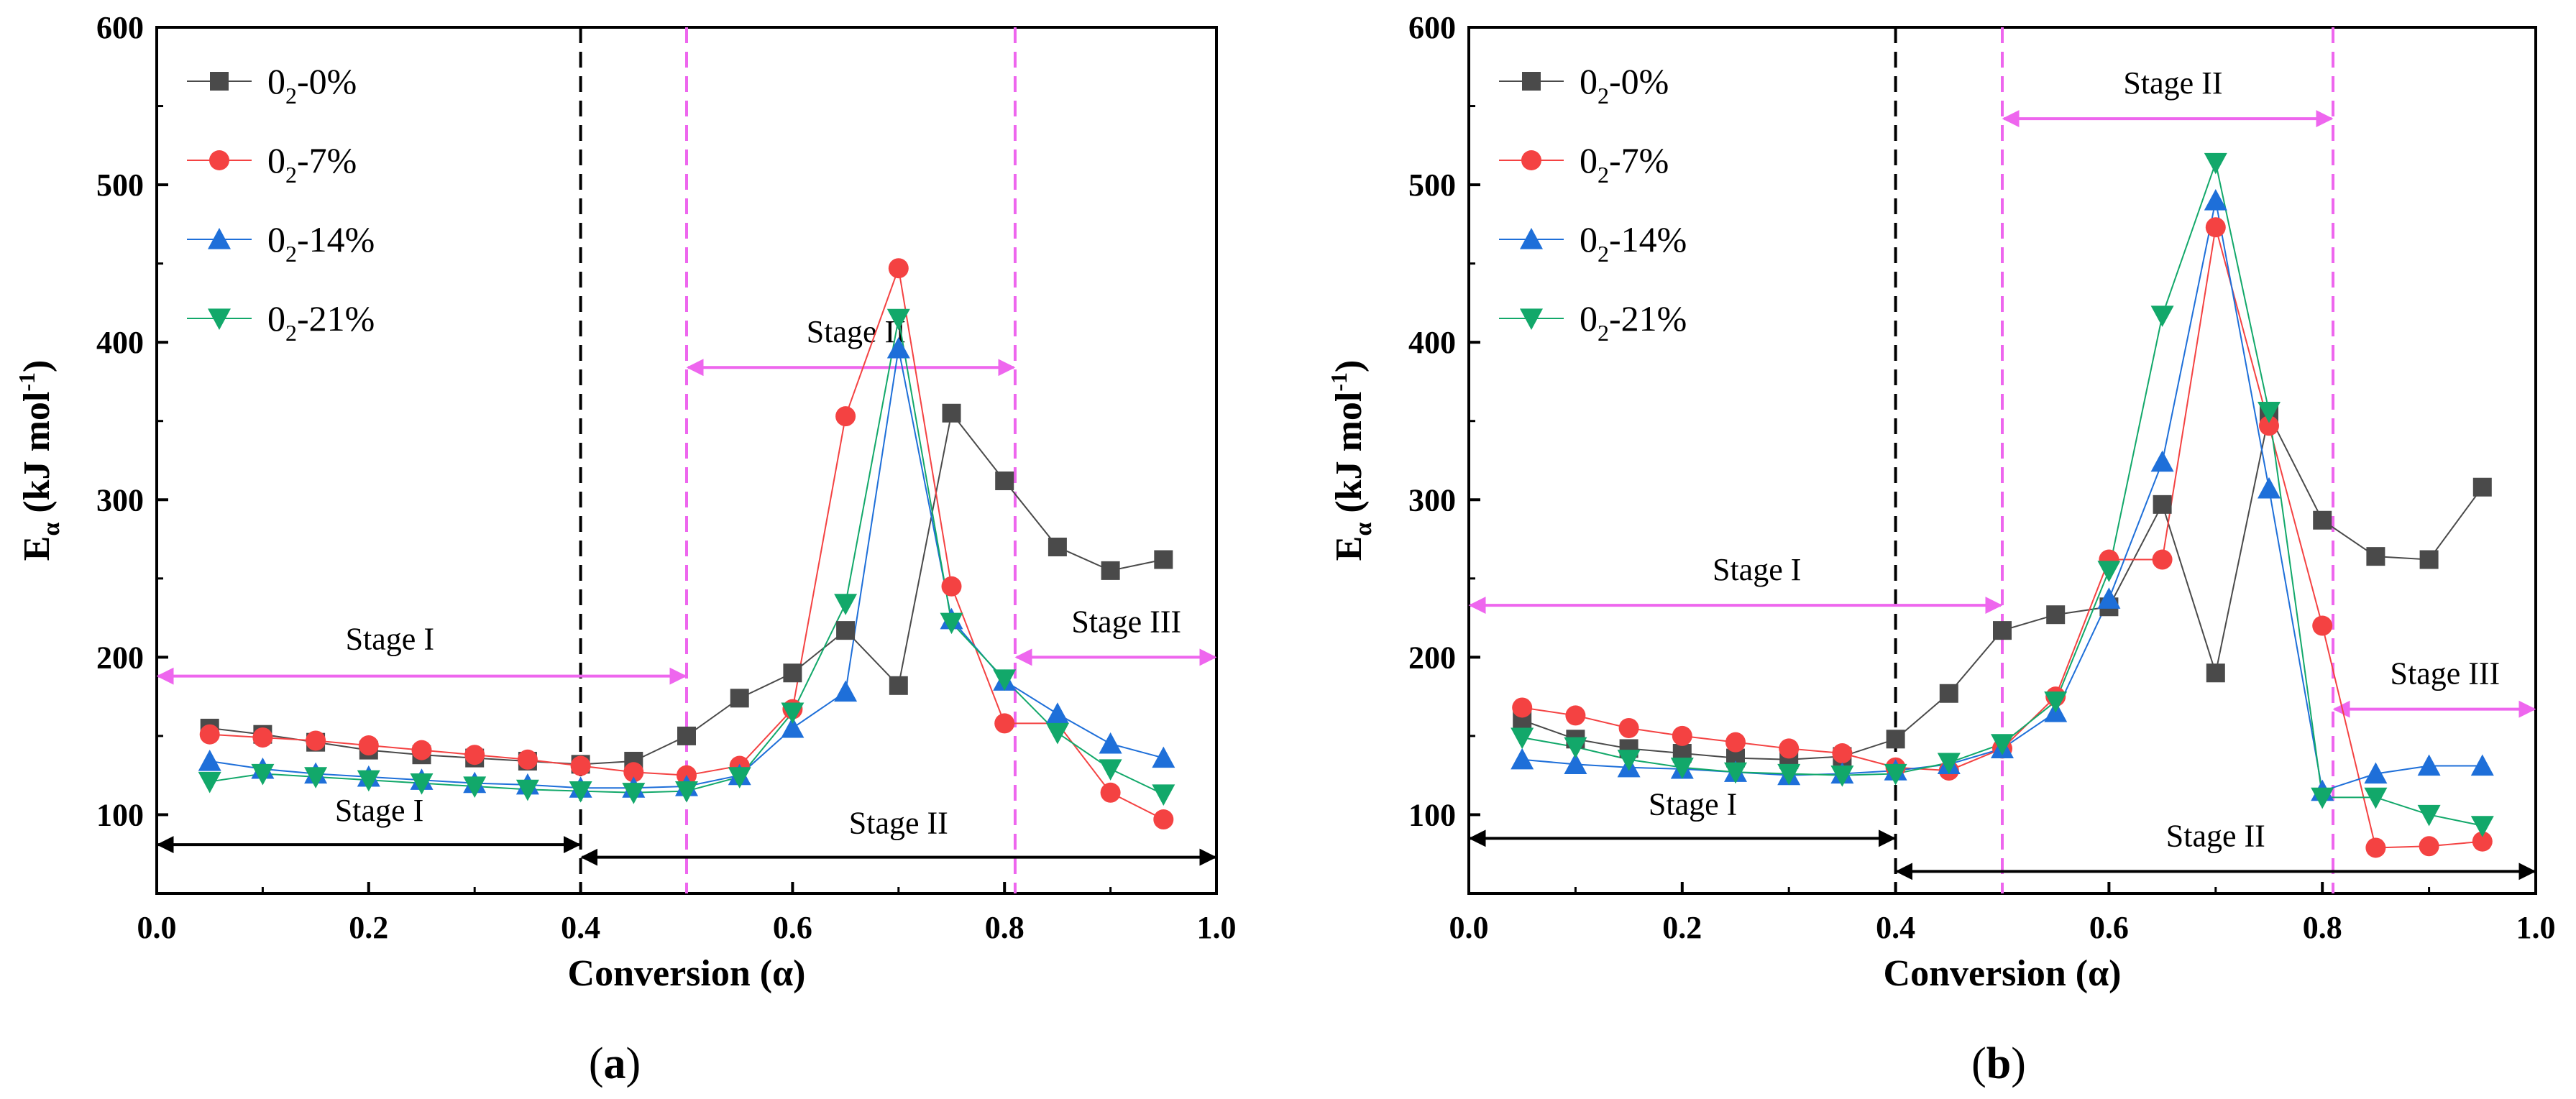  What do you see at coordinates (1005, 927) in the screenshot?
I see `x-tick-label: 0.8` at bounding box center [1005, 927].